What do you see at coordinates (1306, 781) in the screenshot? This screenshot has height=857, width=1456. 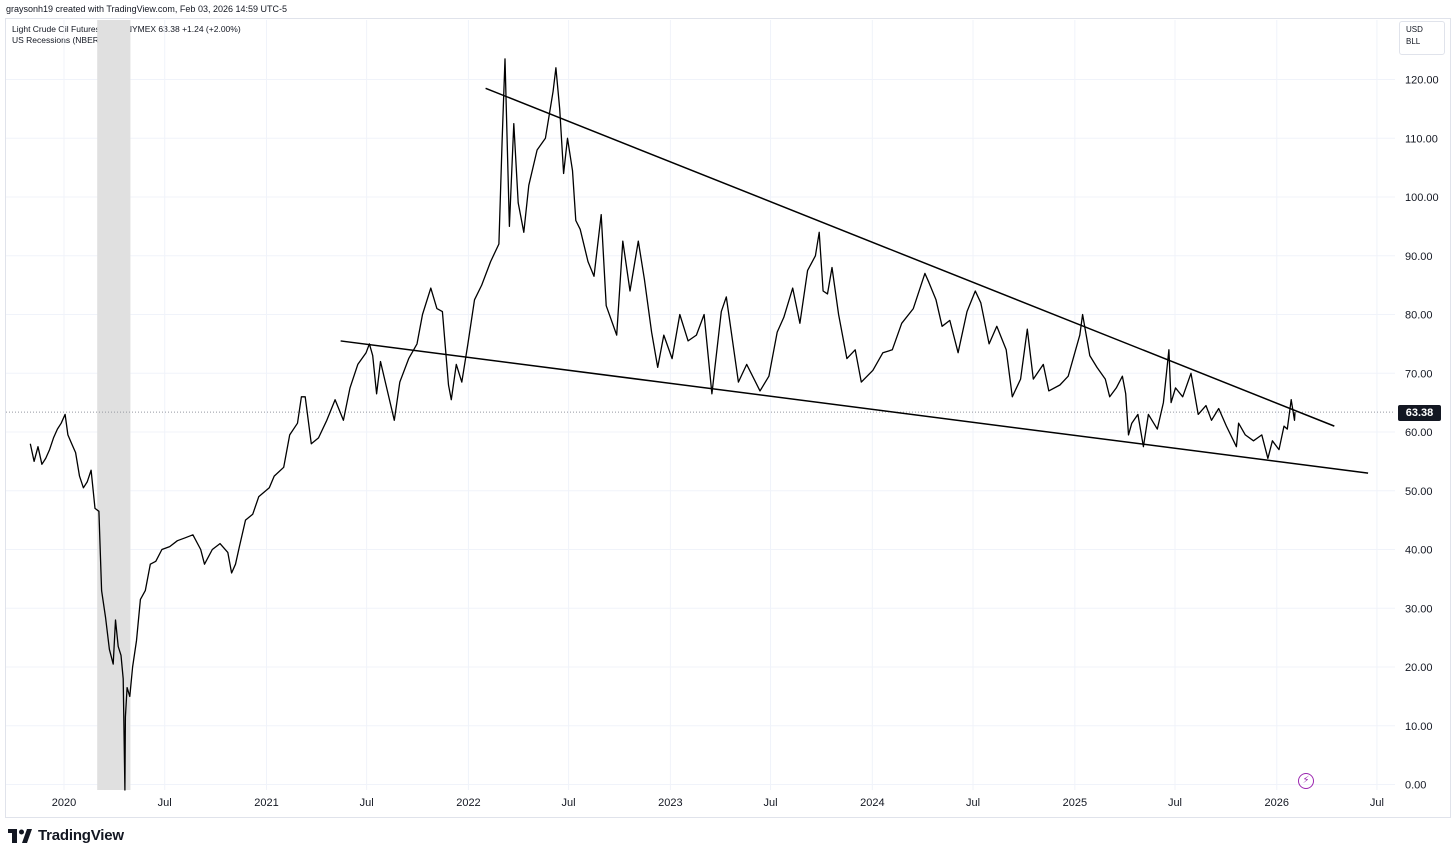 I see `lightning-bolt-icon: ⚡` at bounding box center [1306, 781].